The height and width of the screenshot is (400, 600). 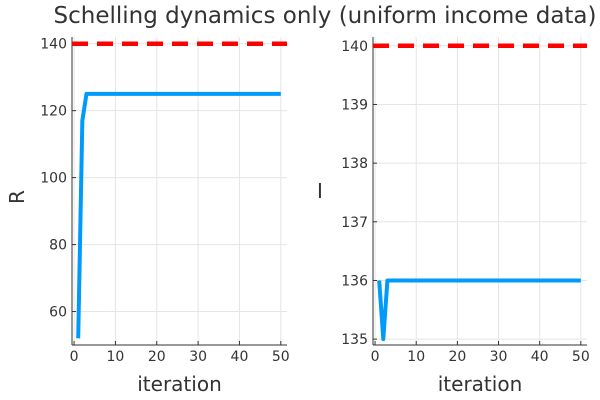 What do you see at coordinates (354, 105) in the screenshot?
I see `y-tick-label: 139` at bounding box center [354, 105].